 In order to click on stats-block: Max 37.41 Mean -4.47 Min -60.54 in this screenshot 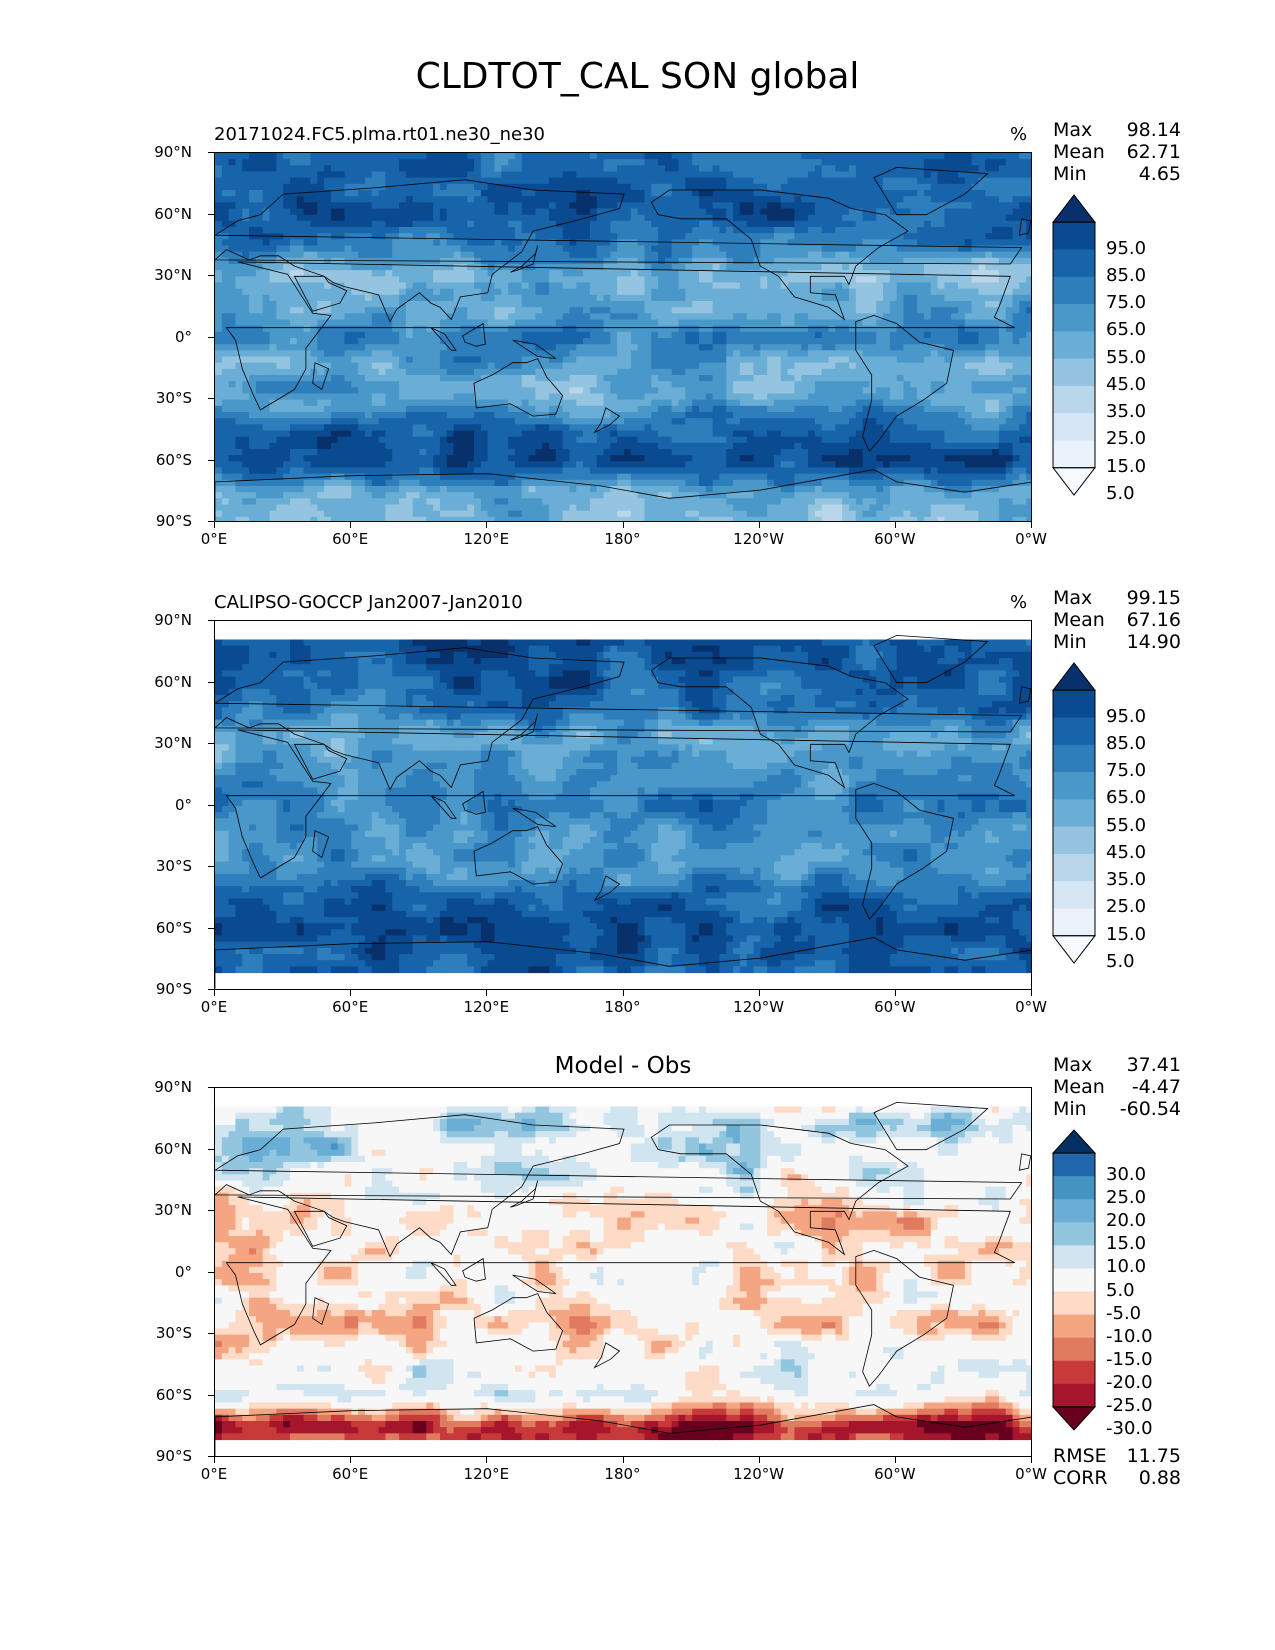, I will do `click(1117, 1087)`.